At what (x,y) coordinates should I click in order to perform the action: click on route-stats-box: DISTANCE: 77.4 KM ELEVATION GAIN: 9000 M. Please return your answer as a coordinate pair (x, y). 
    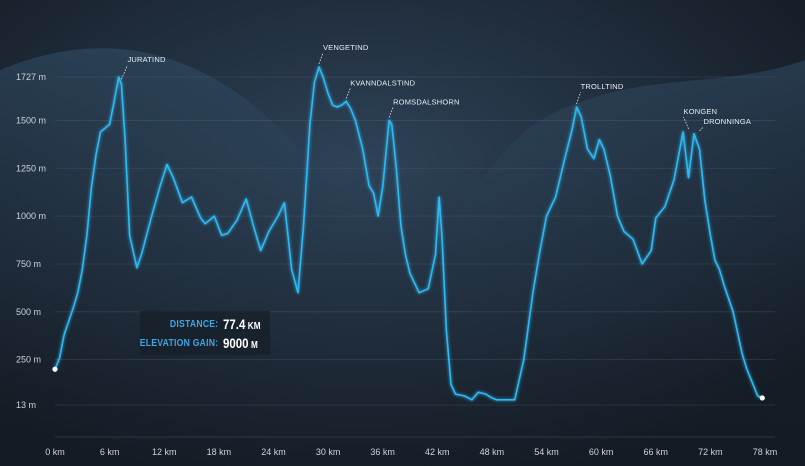
    Looking at the image, I should click on (204, 333).